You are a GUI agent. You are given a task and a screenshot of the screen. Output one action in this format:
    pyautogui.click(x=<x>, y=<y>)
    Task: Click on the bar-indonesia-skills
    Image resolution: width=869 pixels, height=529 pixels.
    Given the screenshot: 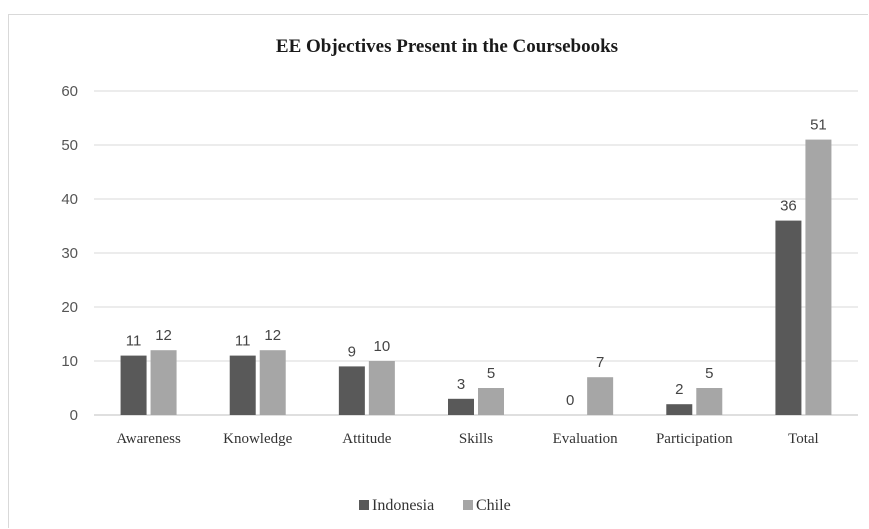 What is the action you would take?
    pyautogui.click(x=461, y=406)
    